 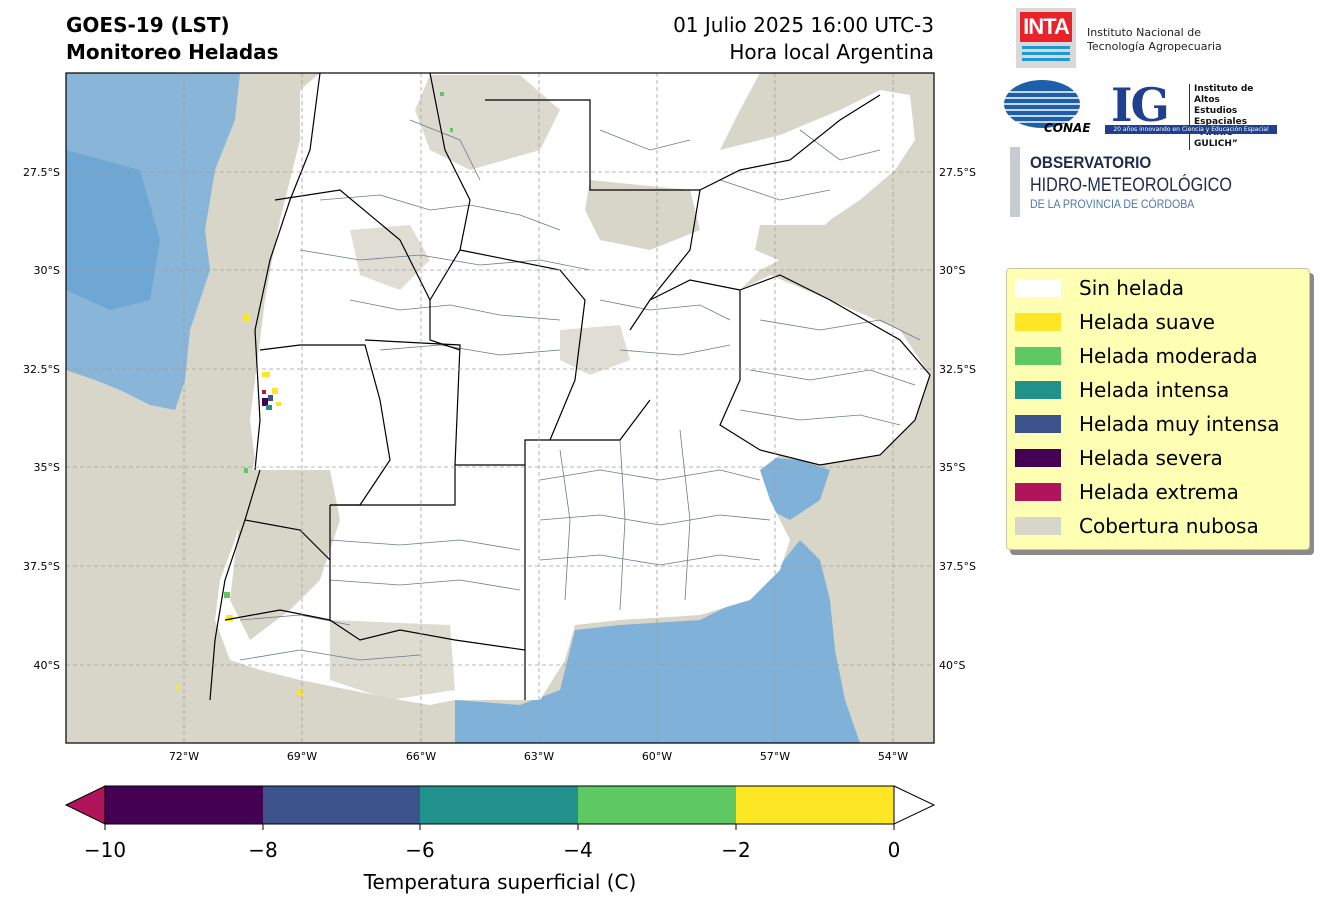 I want to click on legend-item-helada-extrema: Helada extrema, so click(x=1127, y=492).